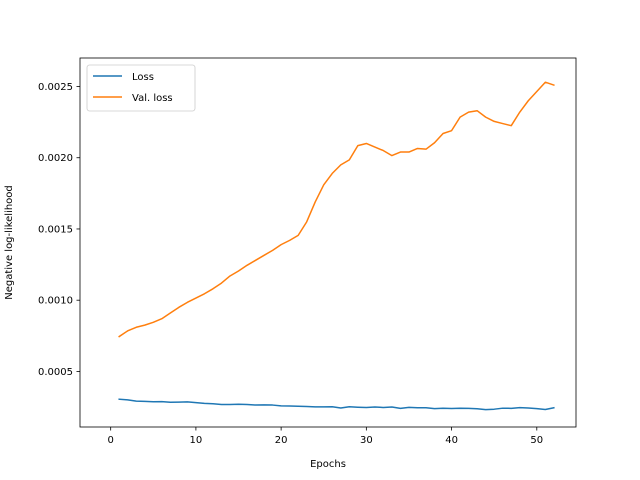 Image resolution: width=640 pixels, height=480 pixels. What do you see at coordinates (196, 440) in the screenshot?
I see `x-tick-label: 10` at bounding box center [196, 440].